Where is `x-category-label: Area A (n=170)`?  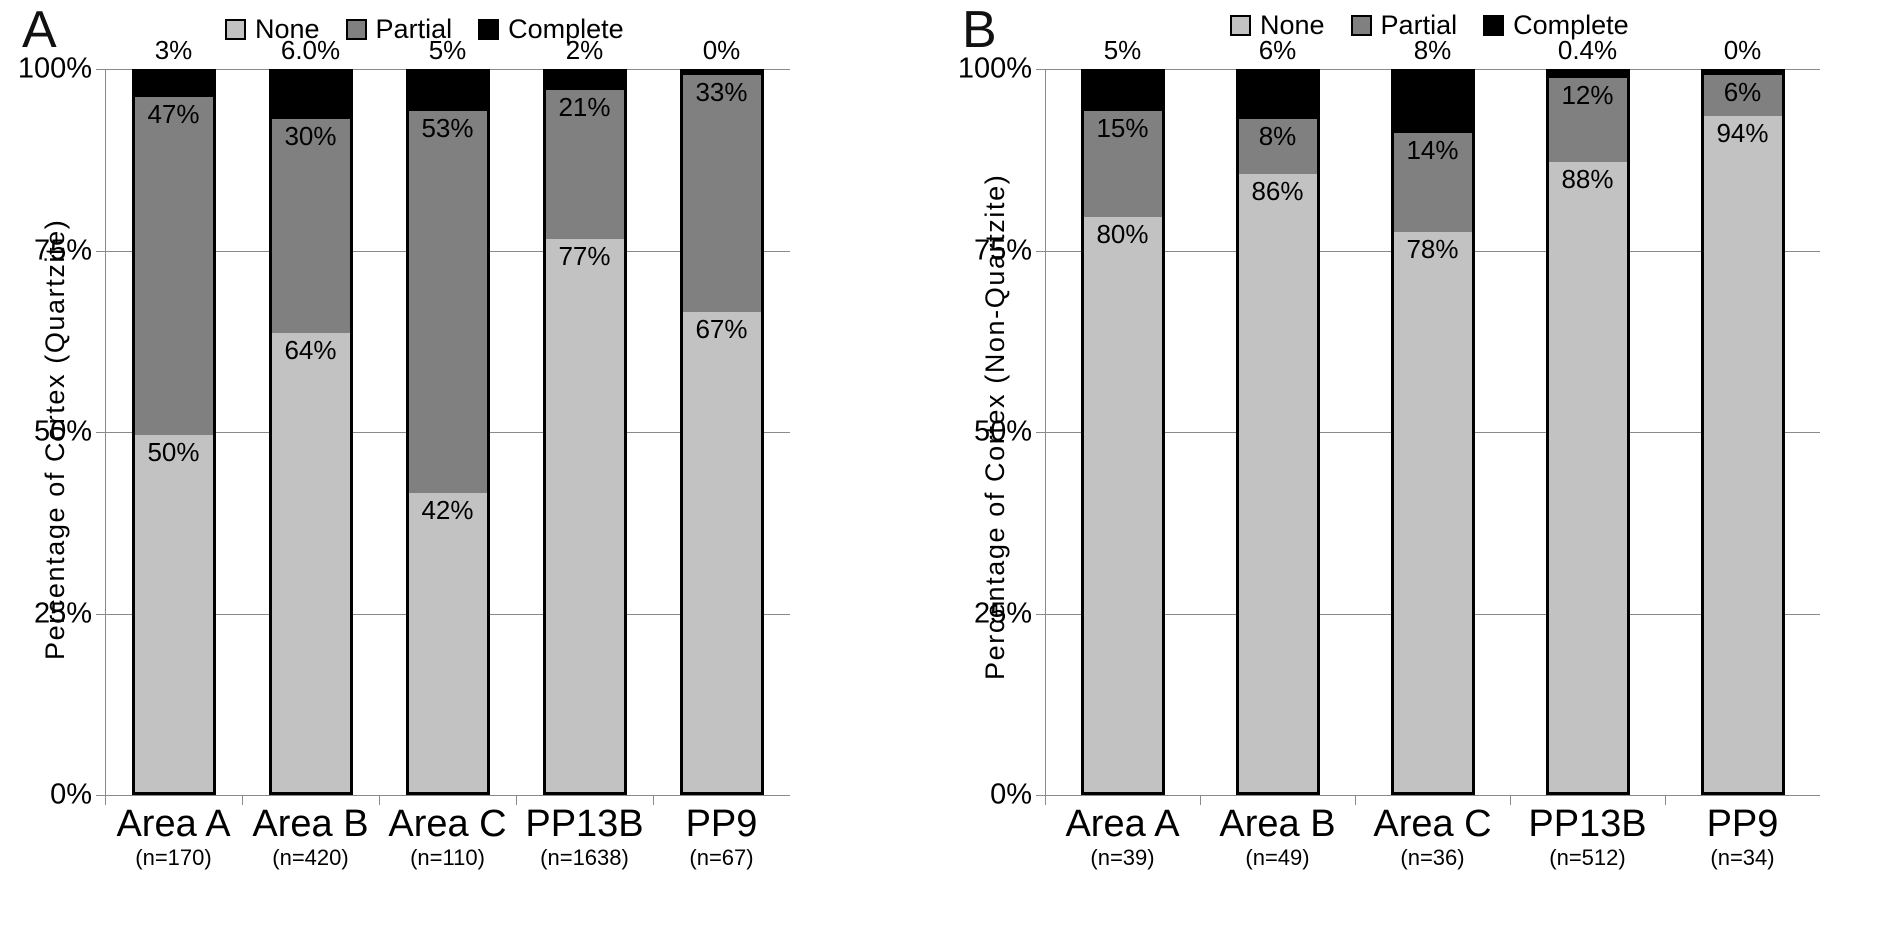 x-category-label: Area A (n=170) is located at coordinates (173, 838).